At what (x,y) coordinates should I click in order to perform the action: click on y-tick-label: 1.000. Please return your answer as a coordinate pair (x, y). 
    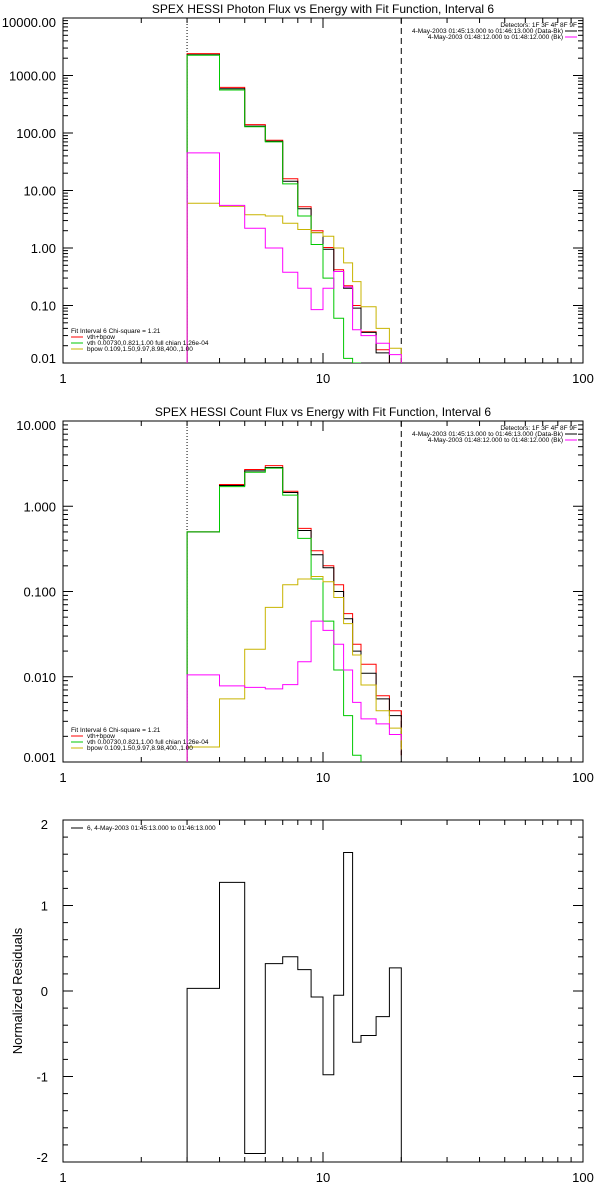
    Looking at the image, I should click on (39, 506).